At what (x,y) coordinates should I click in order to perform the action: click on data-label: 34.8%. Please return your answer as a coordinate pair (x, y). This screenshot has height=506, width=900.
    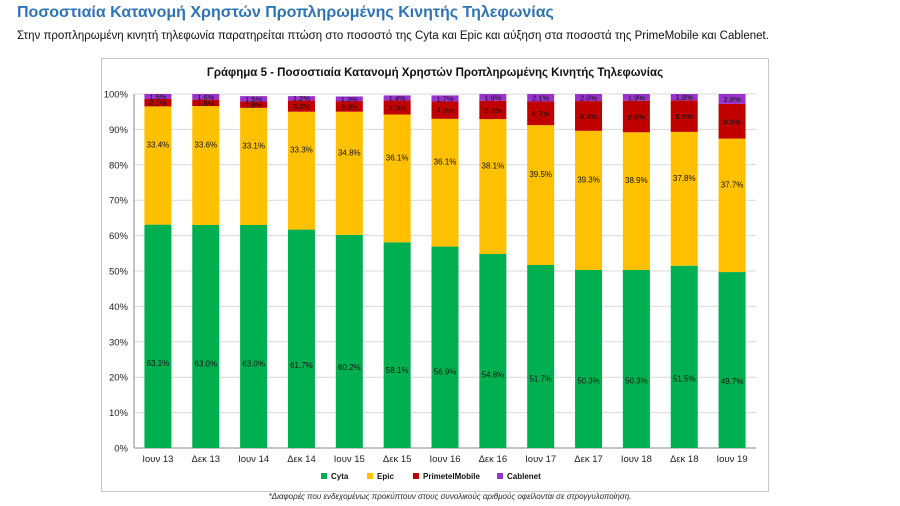
    Looking at the image, I should click on (349, 152).